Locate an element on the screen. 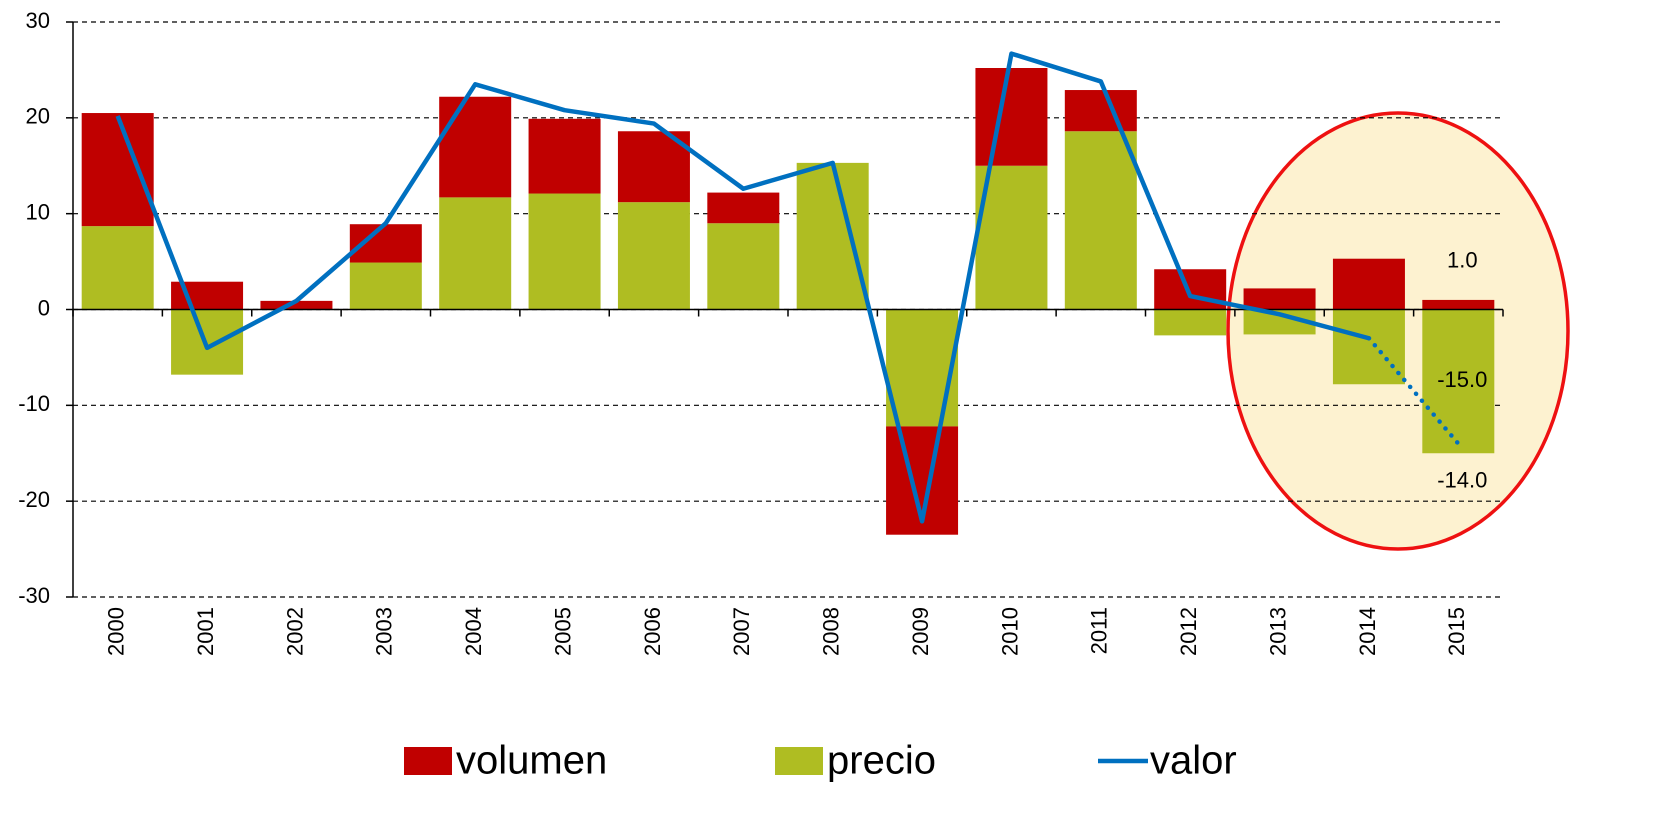  legend-label: volumen is located at coordinates (531, 761).